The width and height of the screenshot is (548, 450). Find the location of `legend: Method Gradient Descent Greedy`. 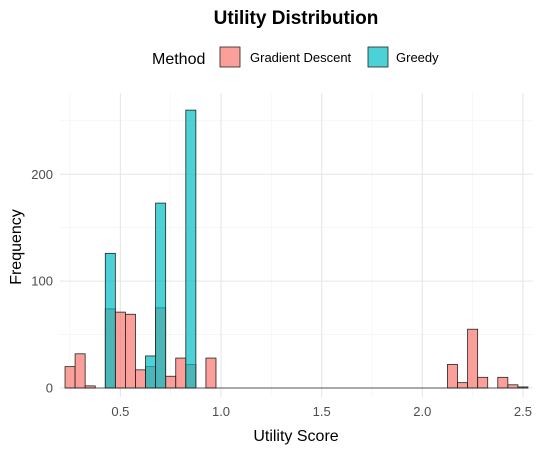

legend: Method Gradient Descent Greedy is located at coordinates (295, 57).